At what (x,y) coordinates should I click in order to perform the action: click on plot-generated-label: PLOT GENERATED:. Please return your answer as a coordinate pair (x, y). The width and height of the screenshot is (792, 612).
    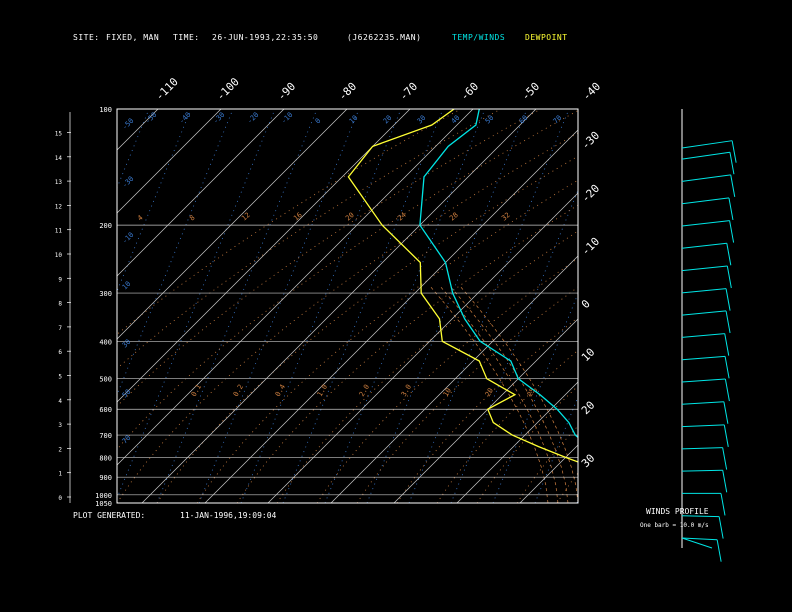
    Looking at the image, I should click on (109, 515).